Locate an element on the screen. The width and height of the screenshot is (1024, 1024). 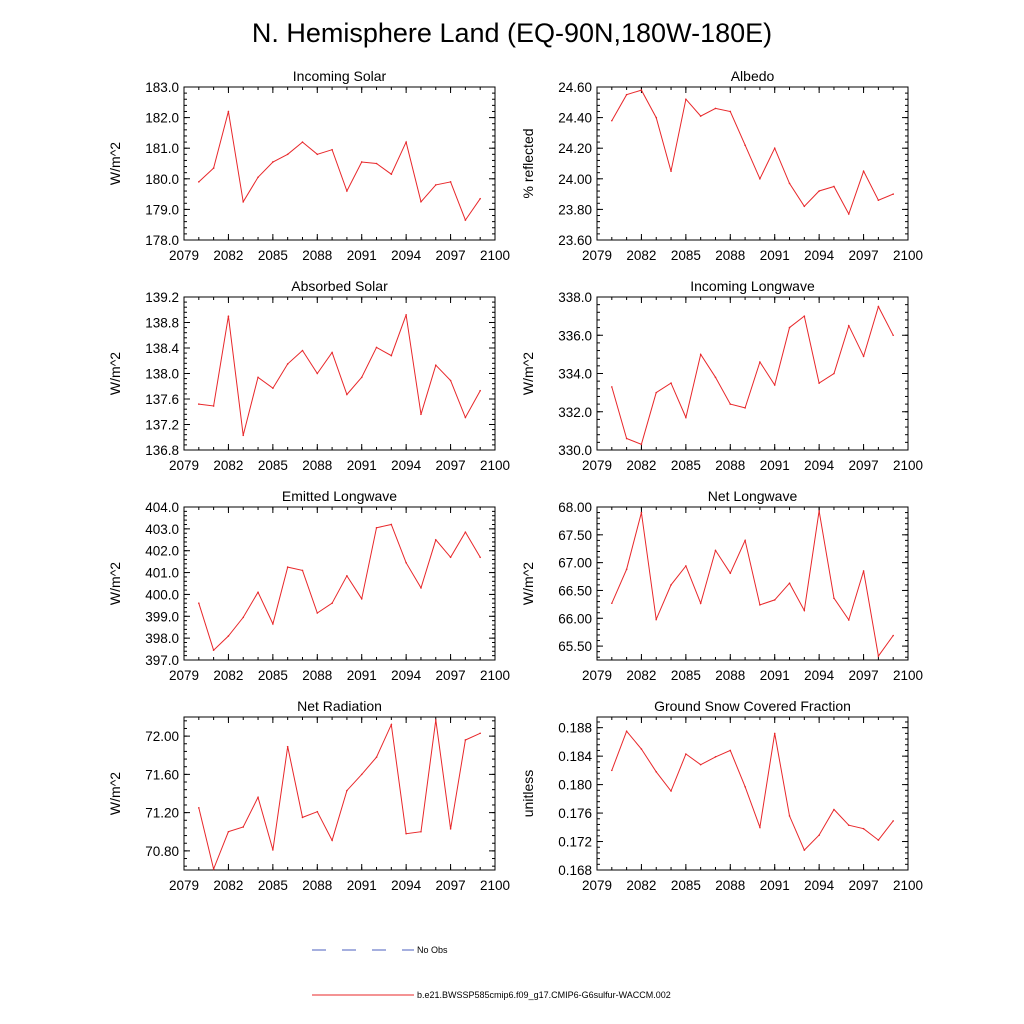
y-tick-label: 139.2 is located at coordinates (162, 297).